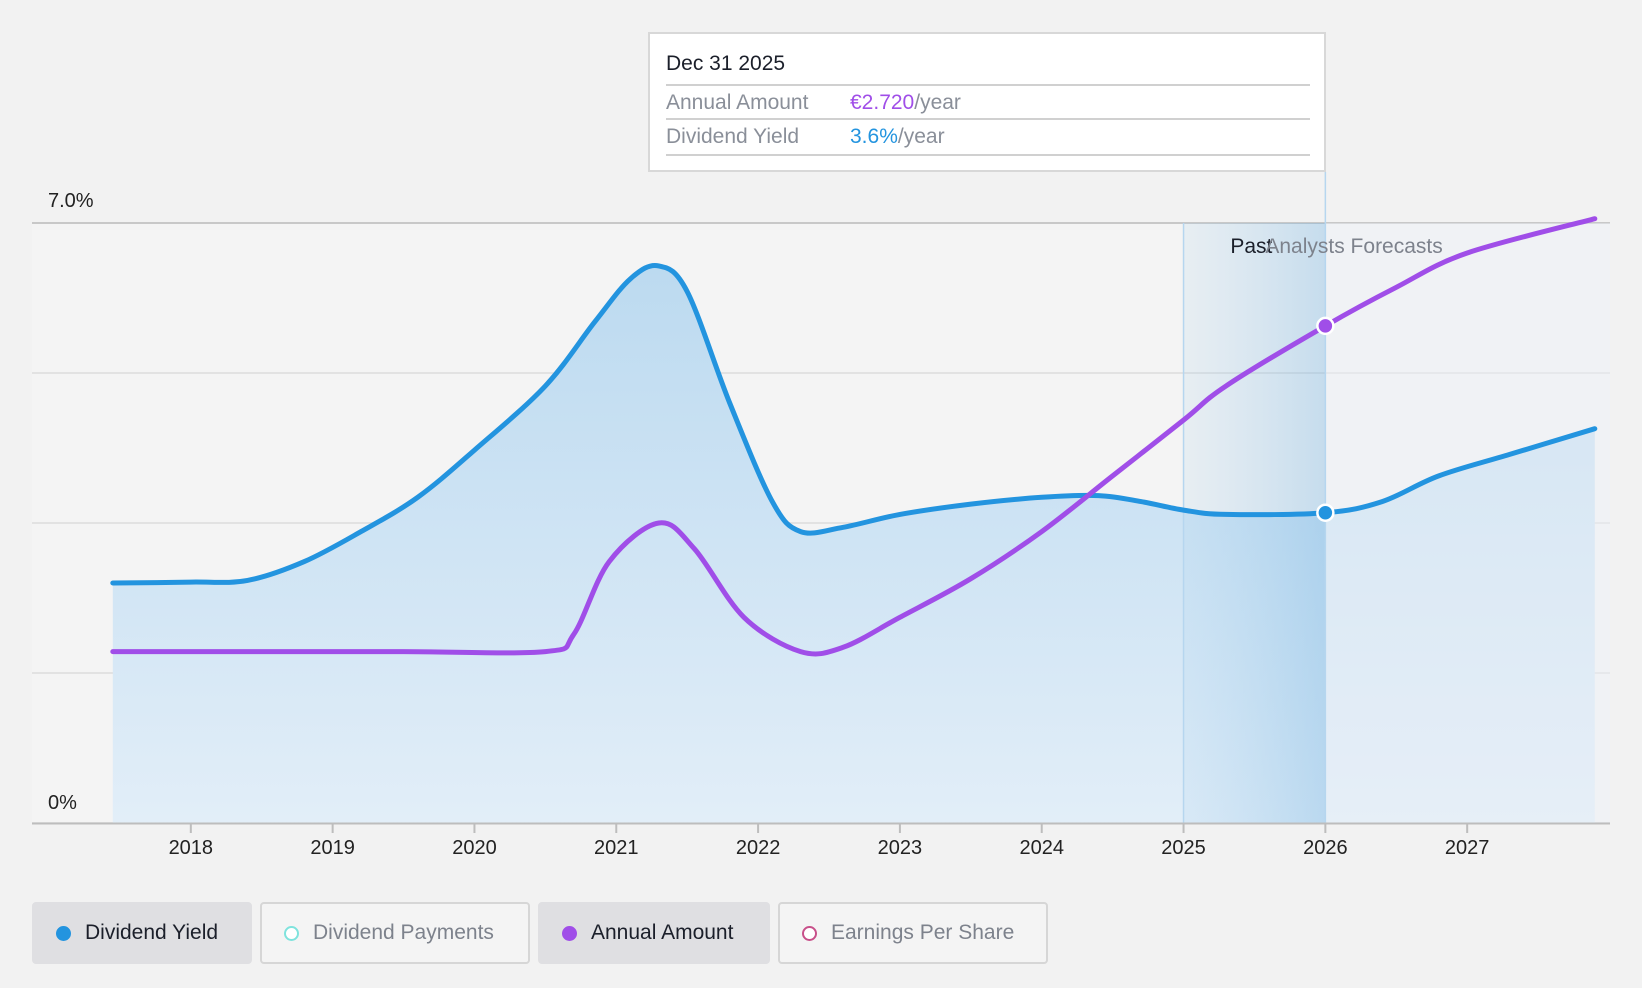 The image size is (1642, 988). I want to click on tooltip-value-number: 3.6%, so click(874, 136).